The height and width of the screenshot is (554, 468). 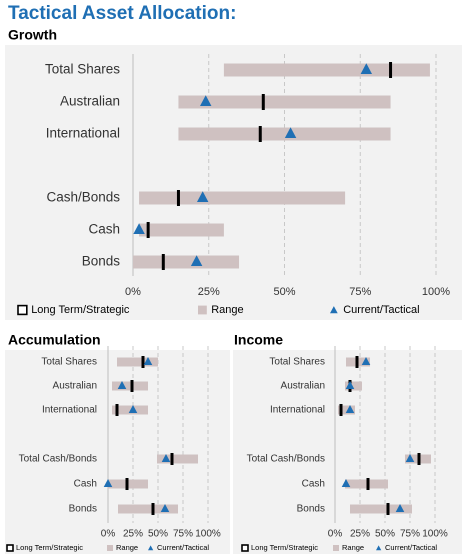 What do you see at coordinates (54, 340) in the screenshot?
I see `chart-title: Accumulation` at bounding box center [54, 340].